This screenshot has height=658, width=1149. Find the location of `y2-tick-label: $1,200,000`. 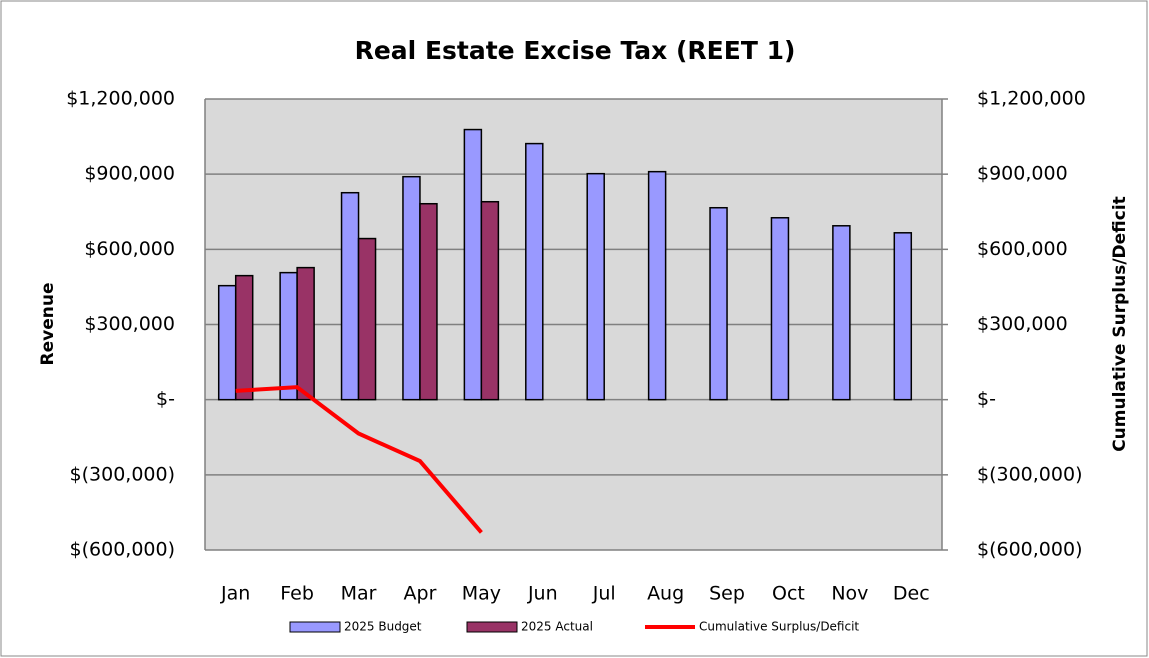

y2-tick-label: $1,200,000 is located at coordinates (1031, 99).